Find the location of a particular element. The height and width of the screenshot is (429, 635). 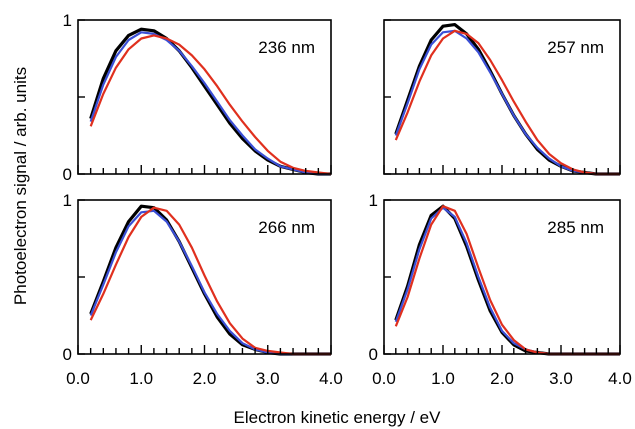

y-axis-label: Photoelectron signal / arb. units is located at coordinates (20, 186).